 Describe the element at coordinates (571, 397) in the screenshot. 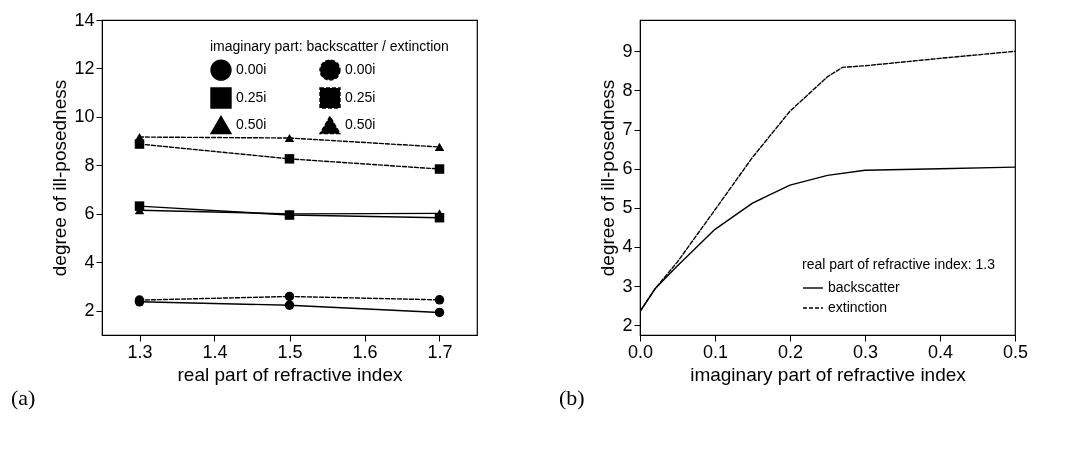

I see `text: (b)` at that location.